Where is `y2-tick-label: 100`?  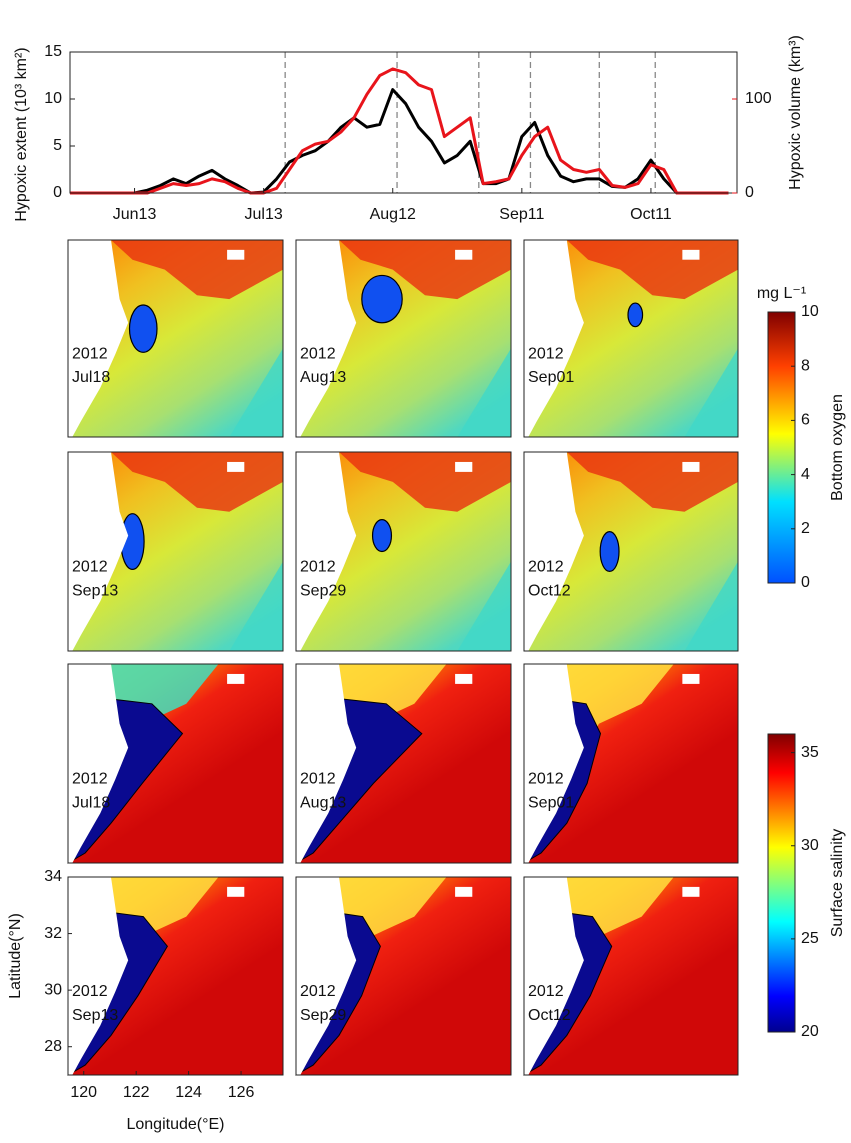
y2-tick-label: 100 is located at coordinates (758, 98).